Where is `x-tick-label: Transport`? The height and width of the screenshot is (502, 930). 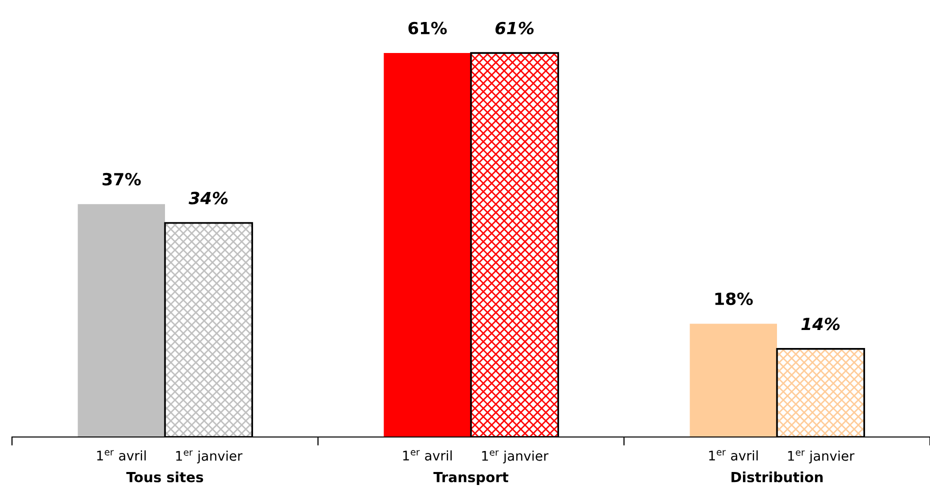
x-tick-label: Transport is located at coordinates (470, 478).